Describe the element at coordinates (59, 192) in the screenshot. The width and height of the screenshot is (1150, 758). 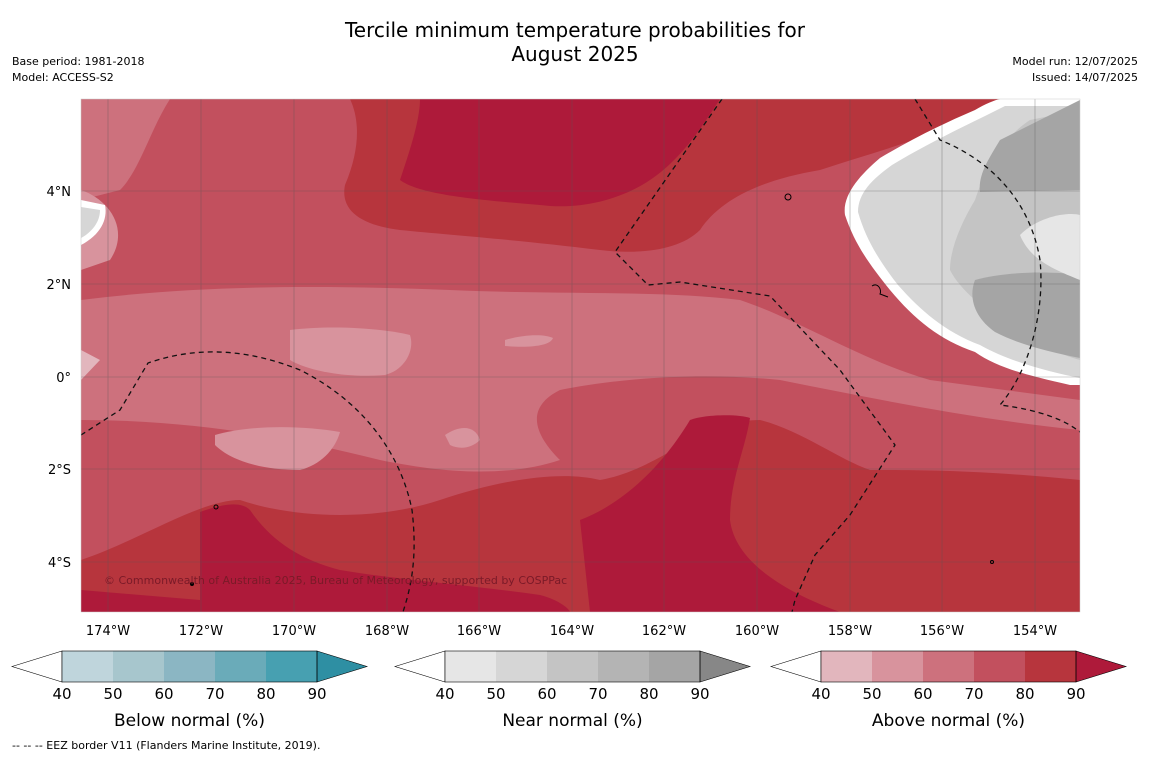
I see `lat-tick: 4°N` at that location.